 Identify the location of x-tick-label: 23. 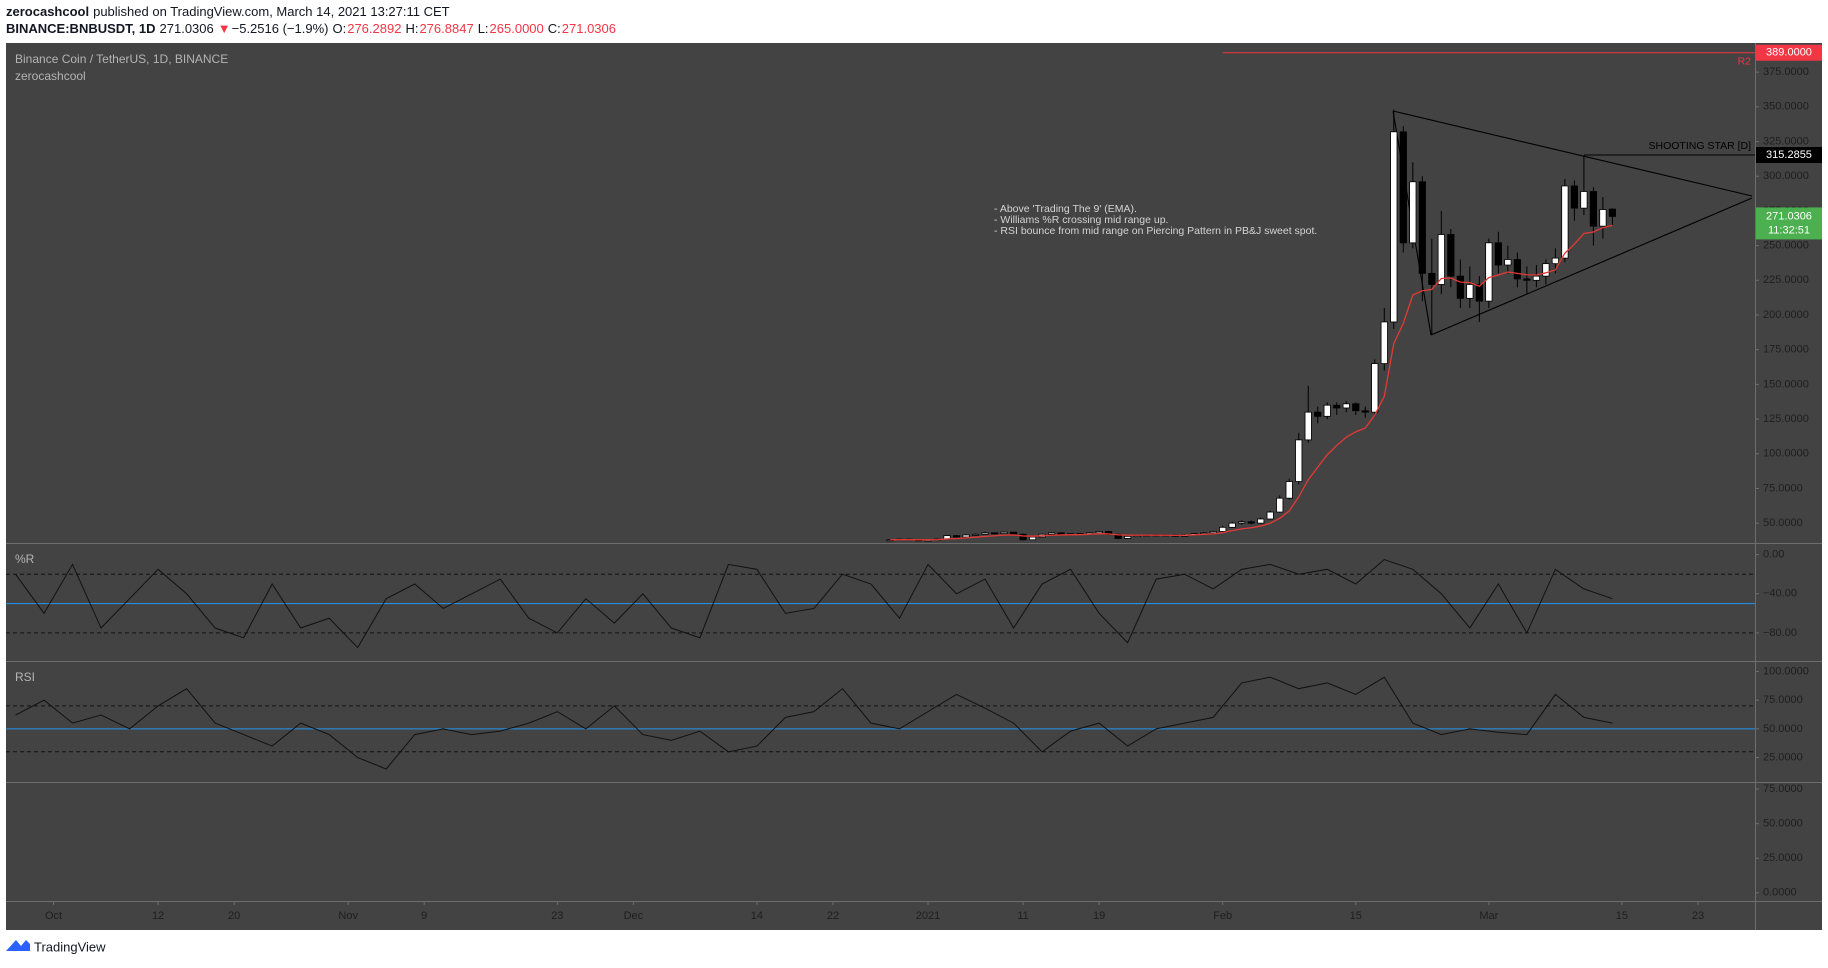
(557, 916).